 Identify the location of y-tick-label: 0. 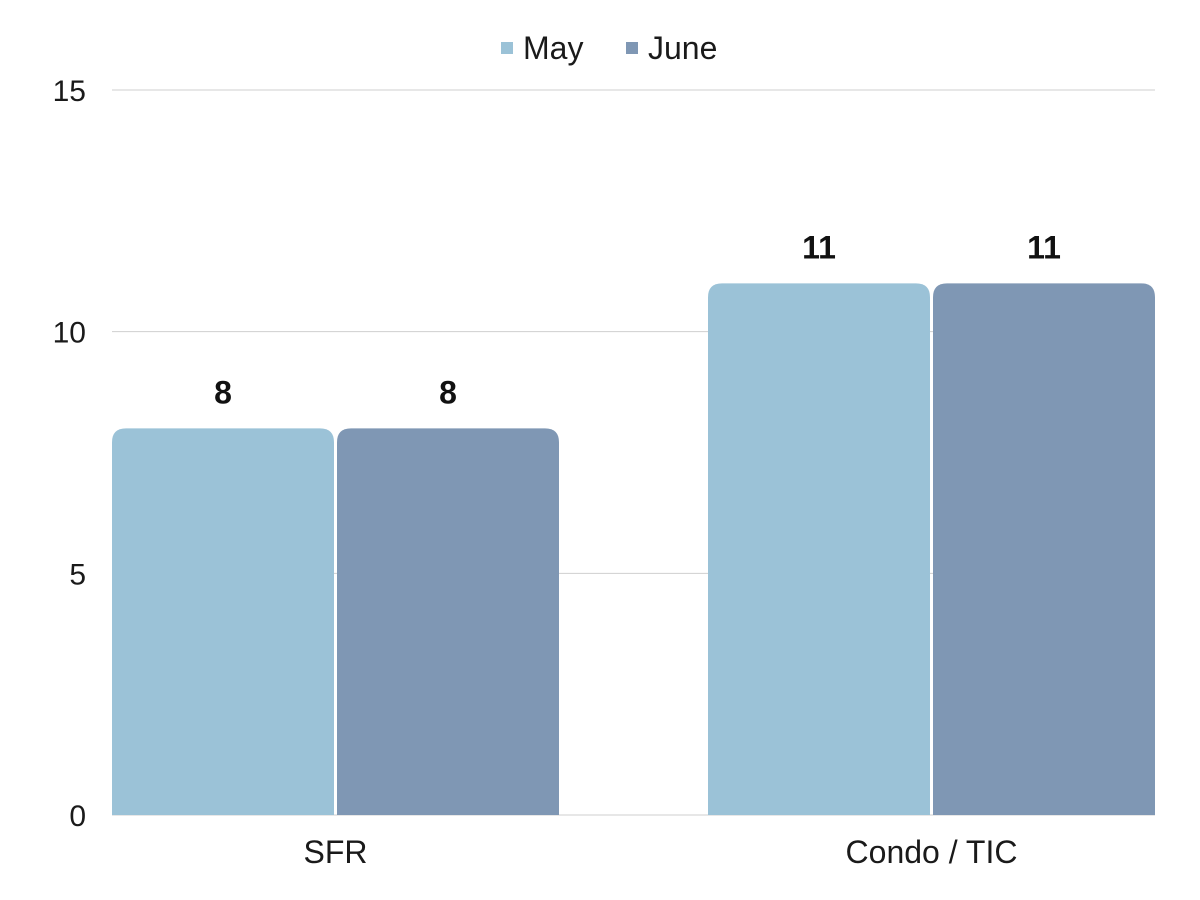
(77, 816).